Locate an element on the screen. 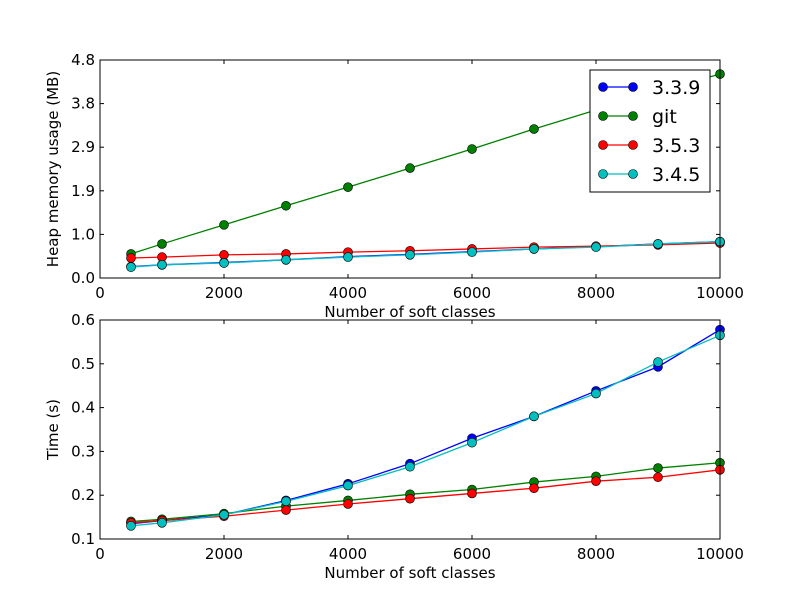 The width and height of the screenshot is (800, 604). y-axis-label: Heap memory usage (MB) is located at coordinates (53, 169).